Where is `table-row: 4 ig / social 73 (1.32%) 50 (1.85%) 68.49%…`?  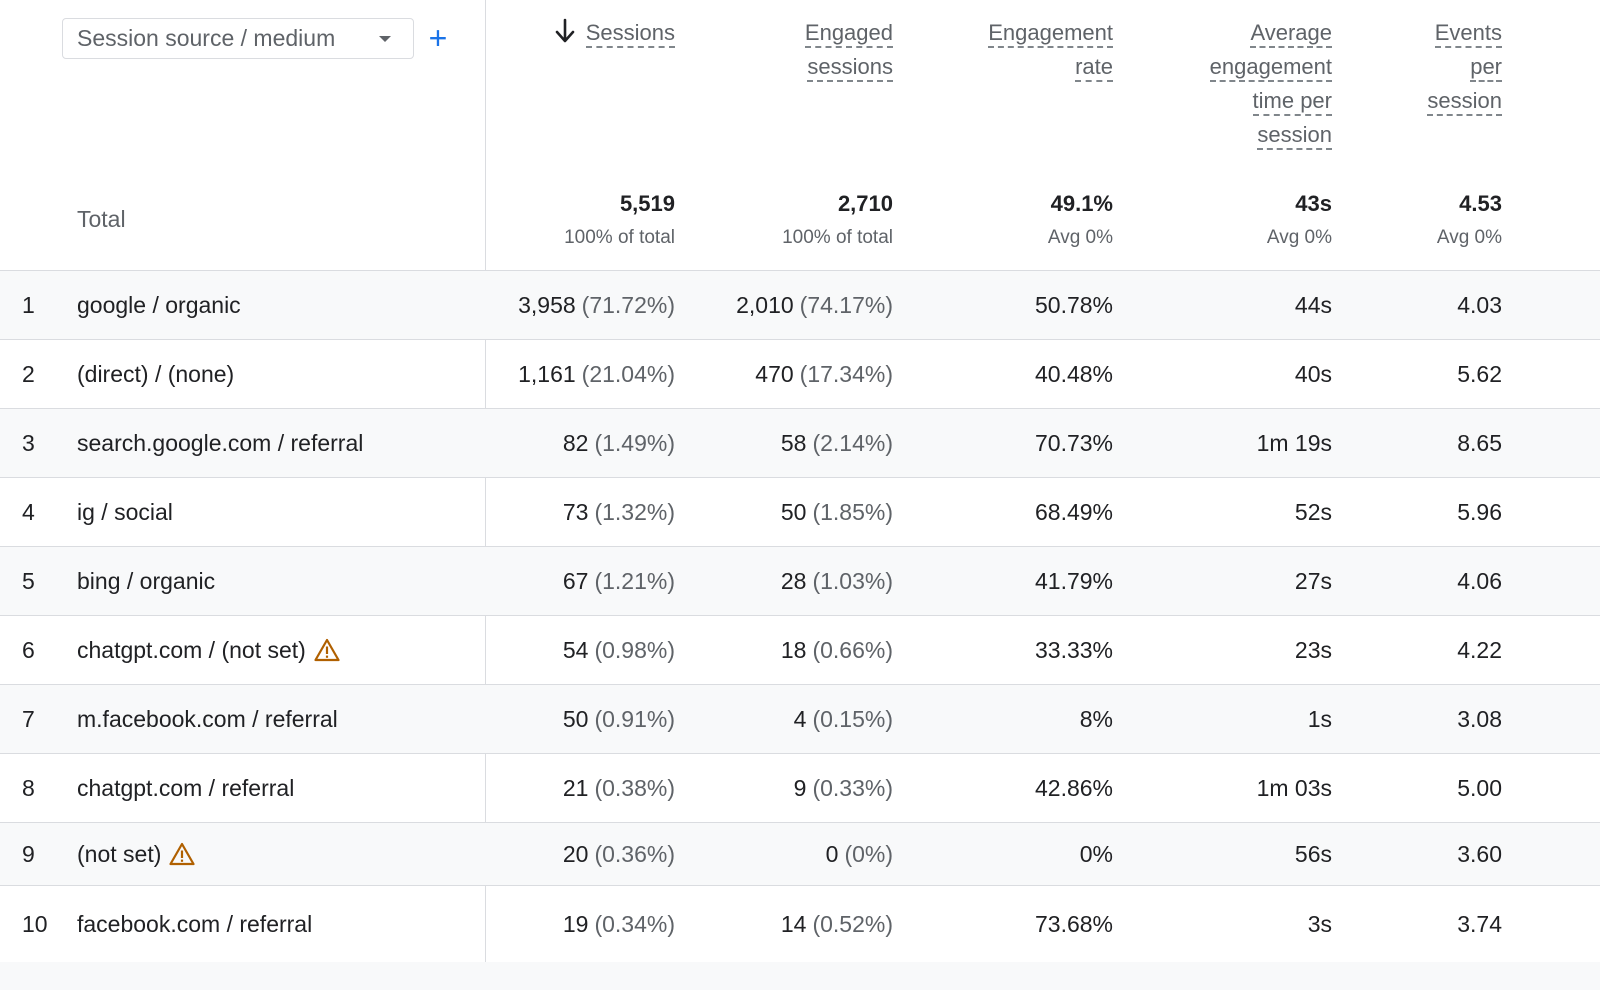 table-row: 4 ig / social 73 (1.32%) 50 (1.85%) 68.49%… is located at coordinates (800, 512).